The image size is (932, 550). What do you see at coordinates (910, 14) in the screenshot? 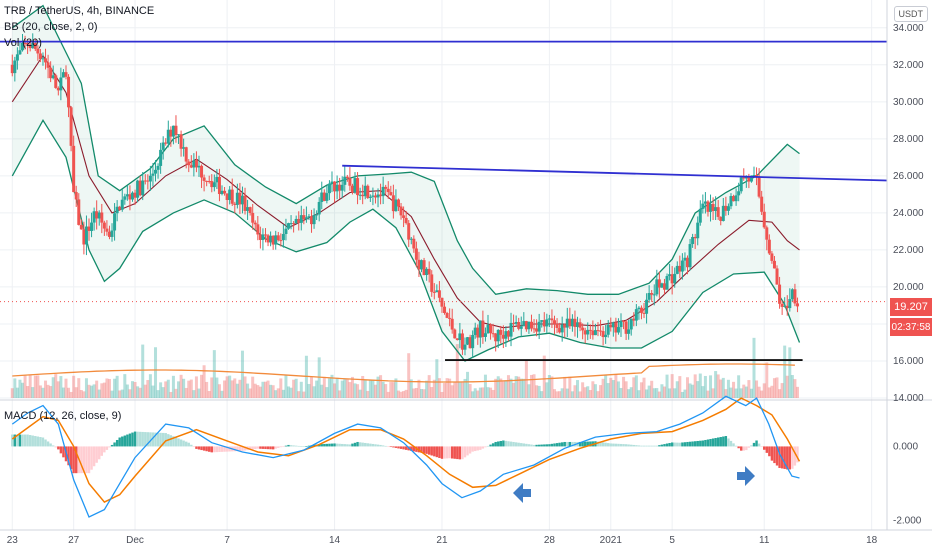
I see `currency-button: USDT` at bounding box center [910, 14].